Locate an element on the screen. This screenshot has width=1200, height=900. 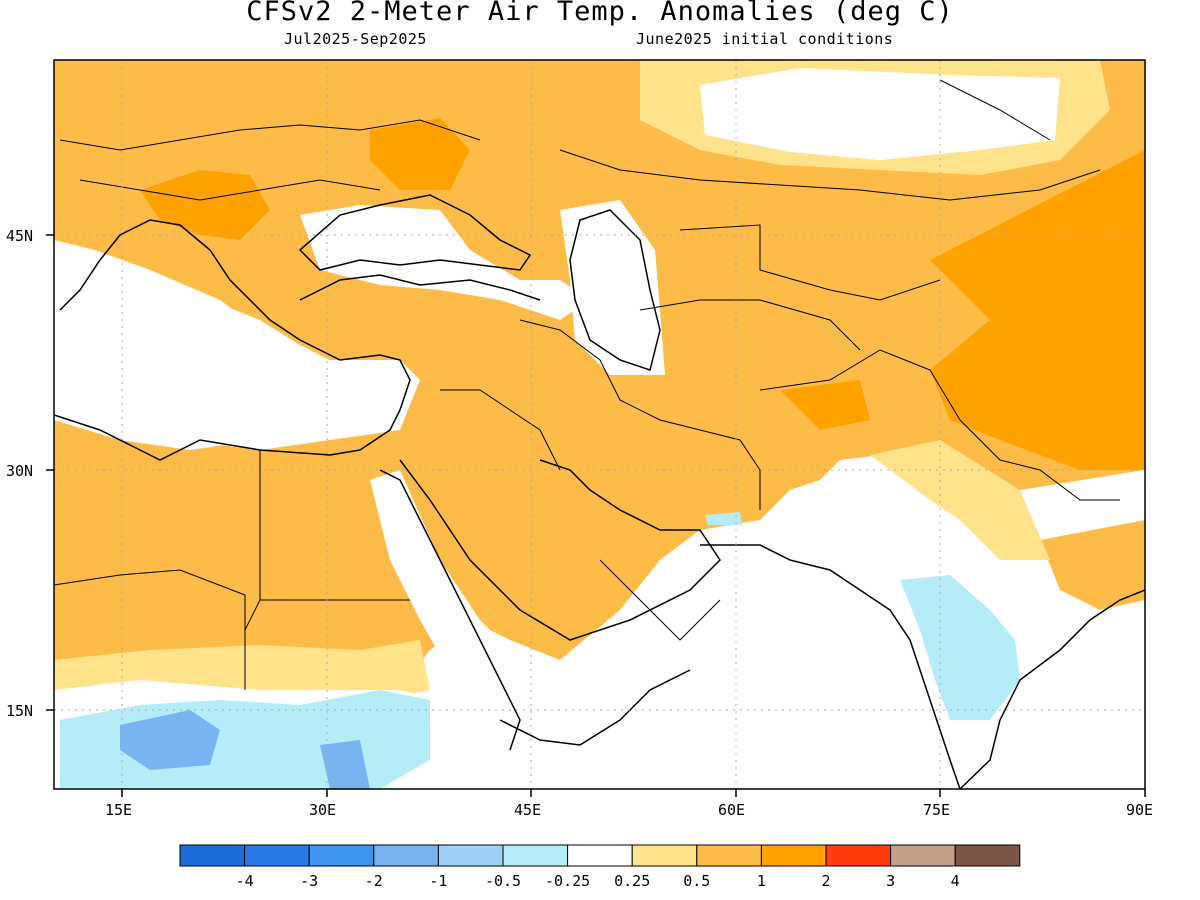
colorbar-label: 2 is located at coordinates (825, 881).